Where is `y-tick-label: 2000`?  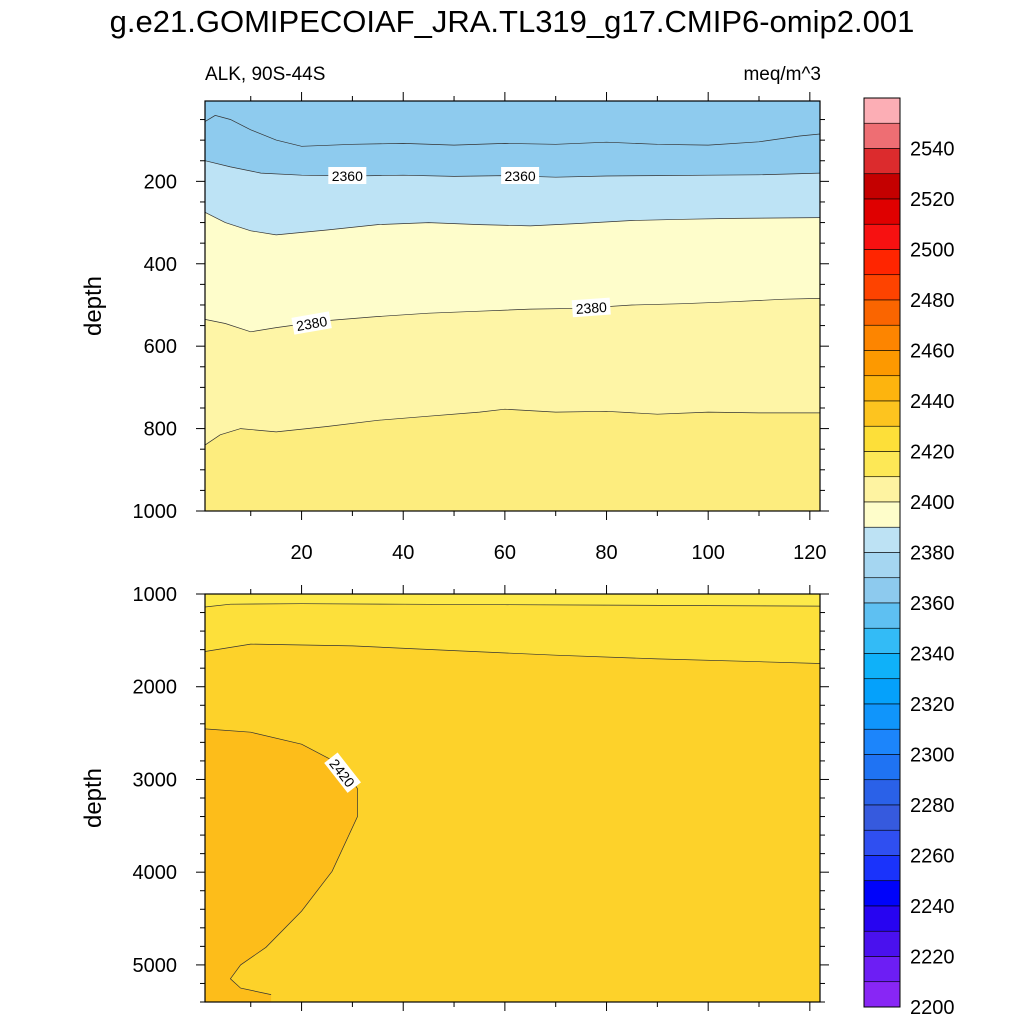
y-tick-label: 2000 is located at coordinates (155, 688).